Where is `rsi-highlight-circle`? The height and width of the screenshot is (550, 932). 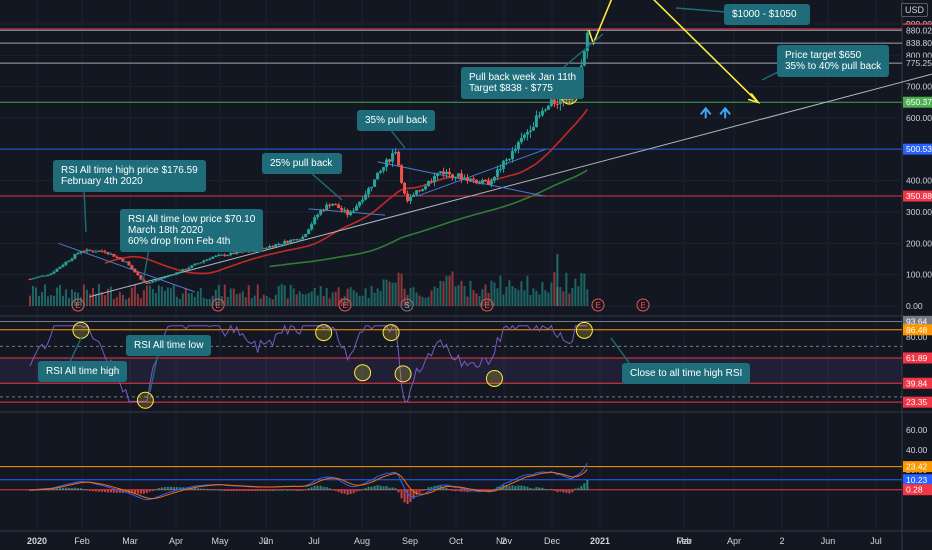
rsi-highlight-circle is located at coordinates (363, 373).